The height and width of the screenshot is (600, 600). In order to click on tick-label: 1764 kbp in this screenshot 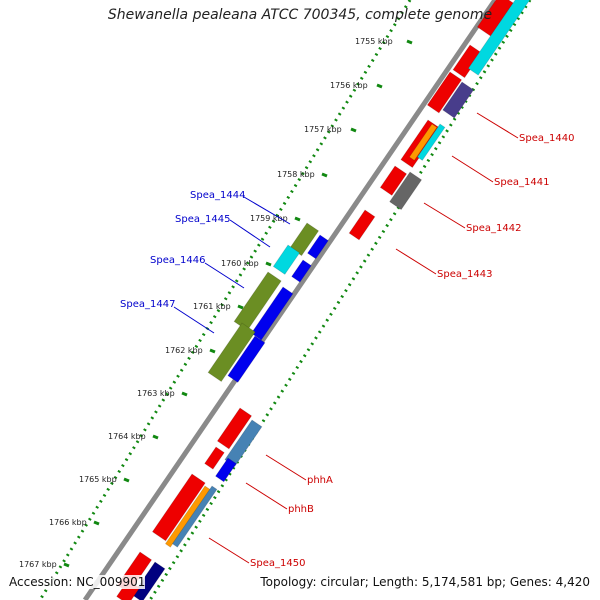, I will do `click(127, 436)`.